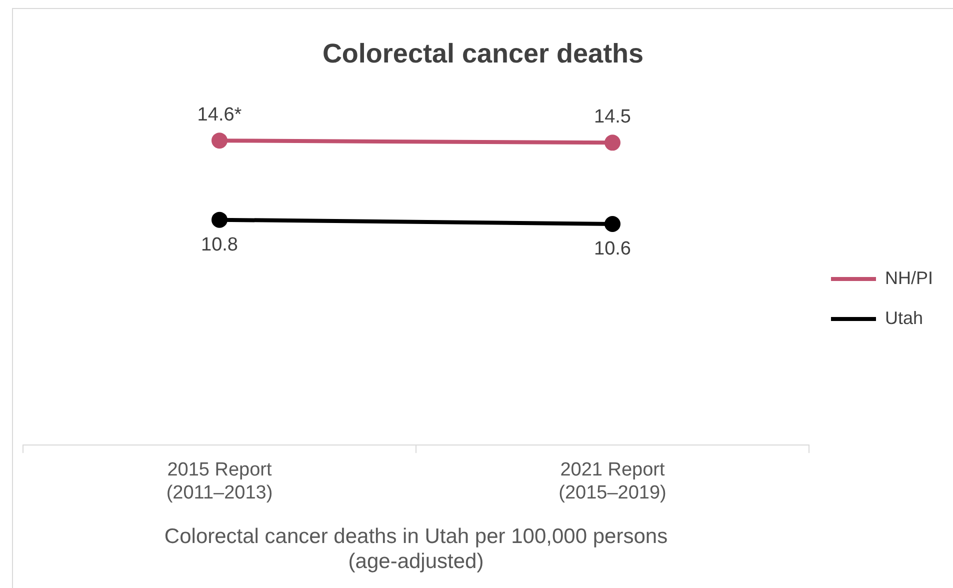  What do you see at coordinates (909, 278) in the screenshot?
I see `legend-label: NH/PI` at bounding box center [909, 278].